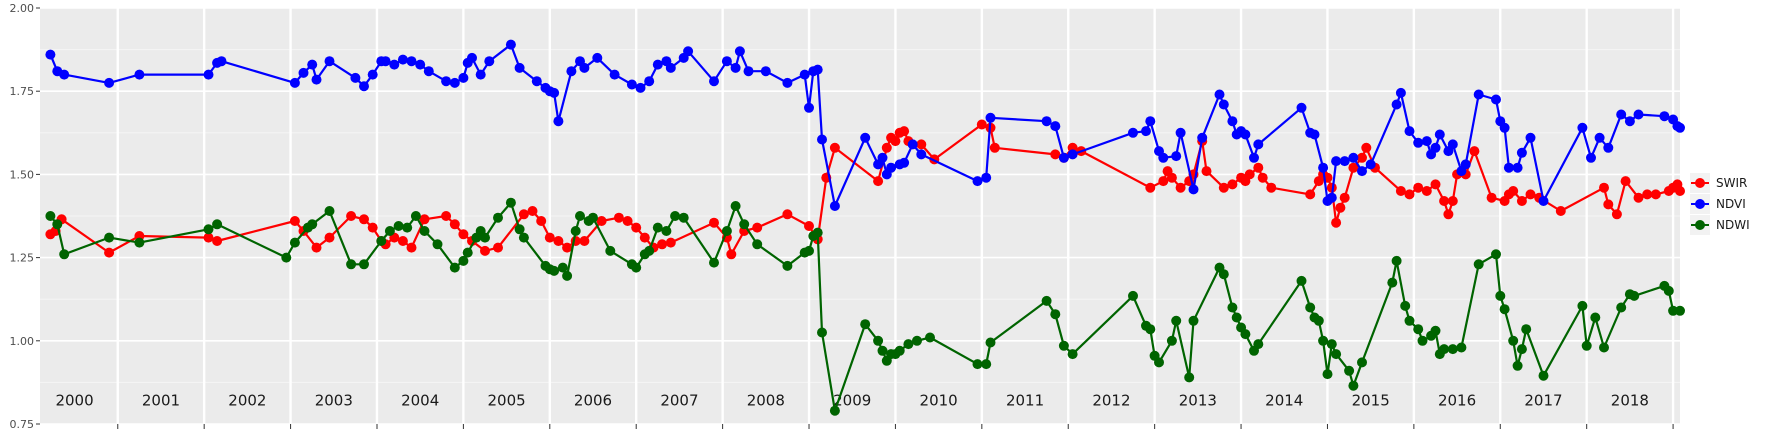 The image size is (1773, 442). I want to click on y-tick-label: 2.00, so click(22, 8).